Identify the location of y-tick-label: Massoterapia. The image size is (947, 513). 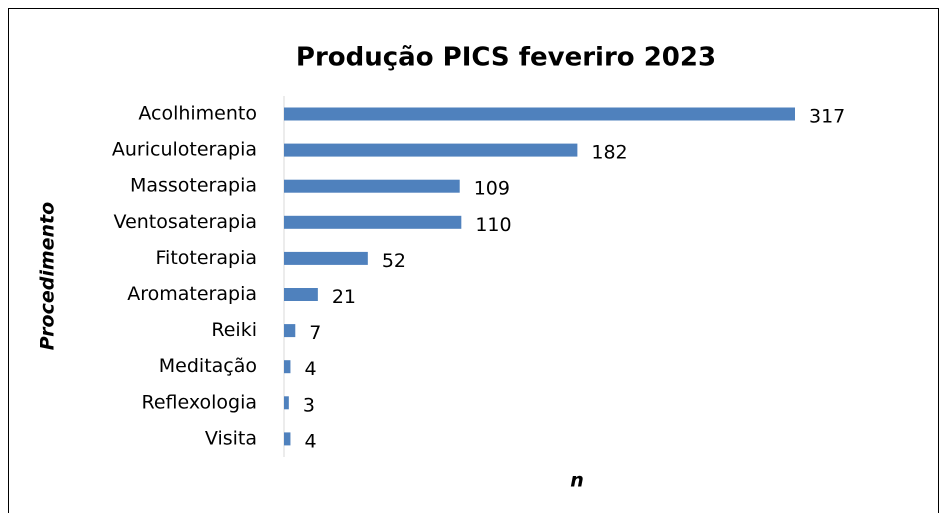
(193, 186).